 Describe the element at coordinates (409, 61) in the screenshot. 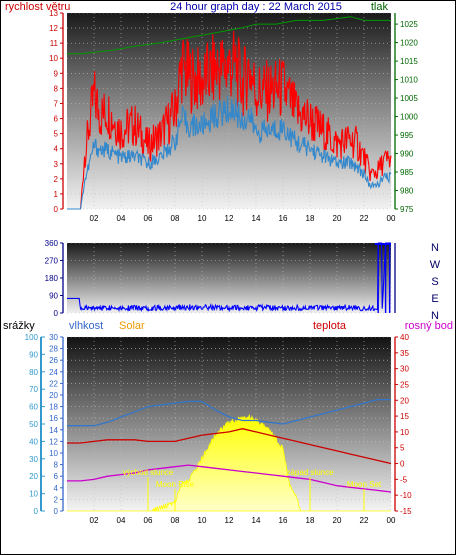

I see `right-tick-label: 1015` at that location.